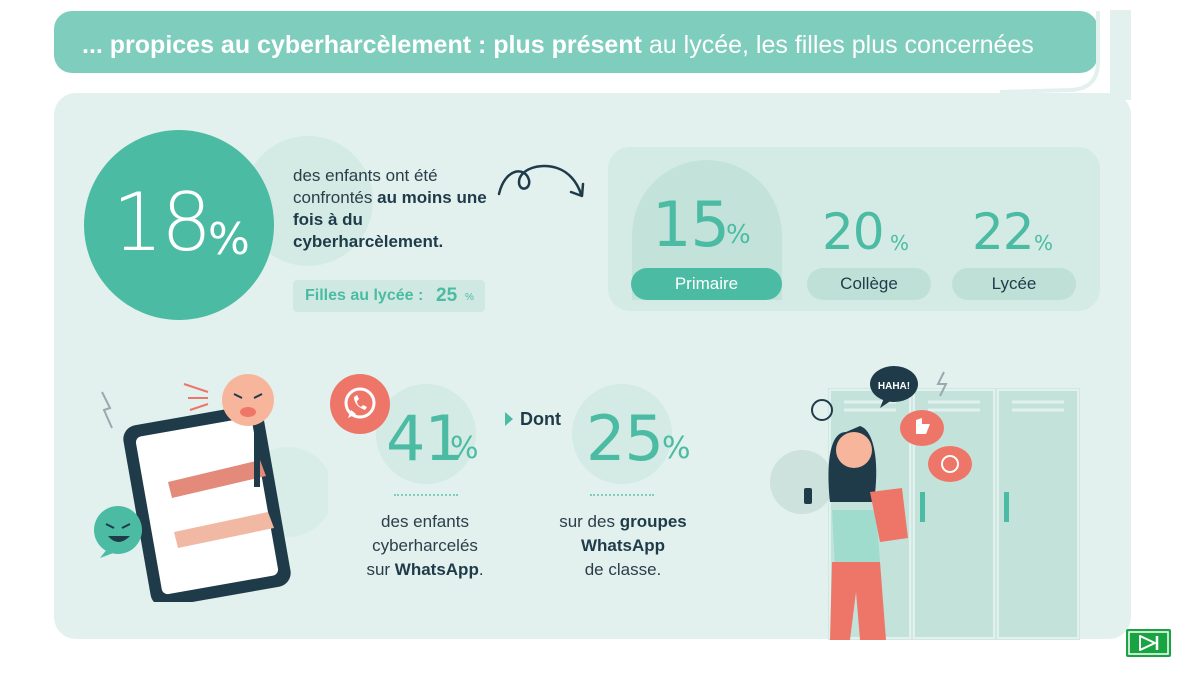  I want to click on level-college-unit: %, so click(900, 243).